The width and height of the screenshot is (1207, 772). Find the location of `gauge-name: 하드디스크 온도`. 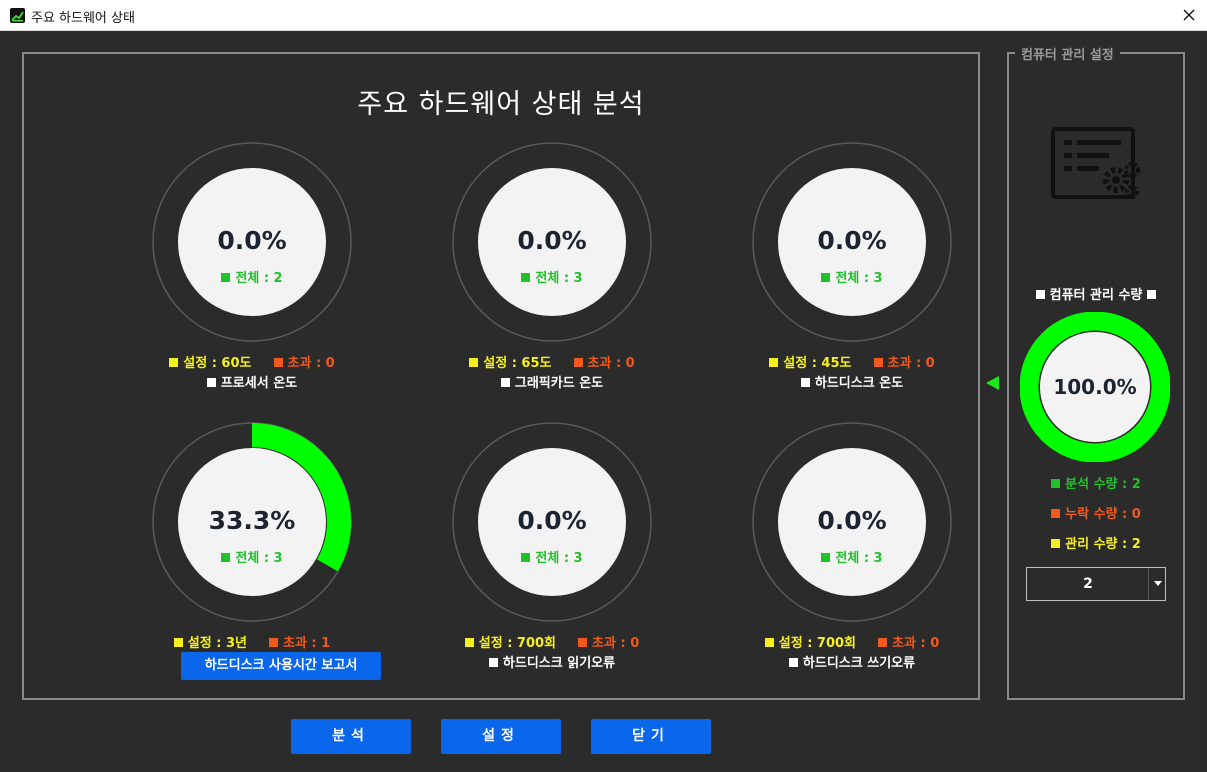

gauge-name: 하드디스크 온도 is located at coordinates (852, 381).